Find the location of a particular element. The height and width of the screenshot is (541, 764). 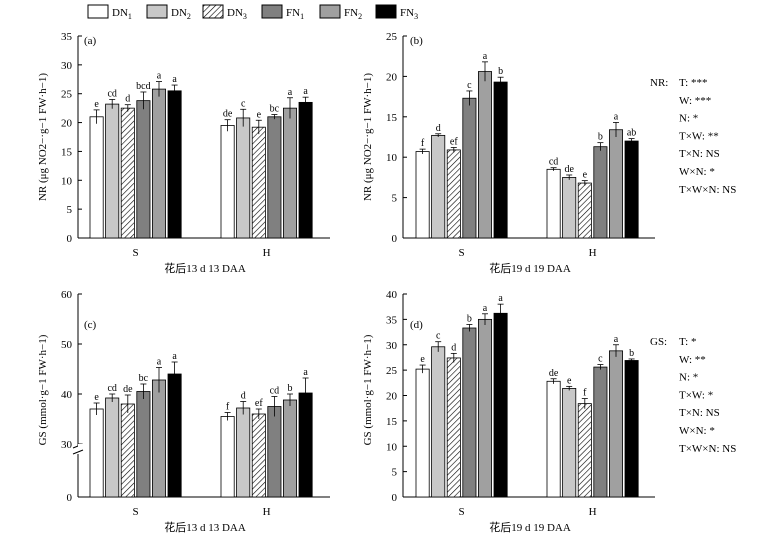

y-tick-label: 20 is located at coordinates (392, 397).